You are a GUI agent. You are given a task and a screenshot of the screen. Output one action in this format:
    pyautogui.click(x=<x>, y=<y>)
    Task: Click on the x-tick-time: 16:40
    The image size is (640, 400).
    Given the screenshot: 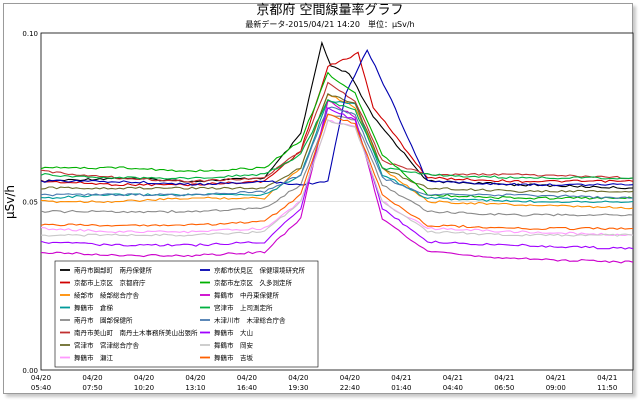 What is the action you would take?
    pyautogui.click(x=247, y=388)
    